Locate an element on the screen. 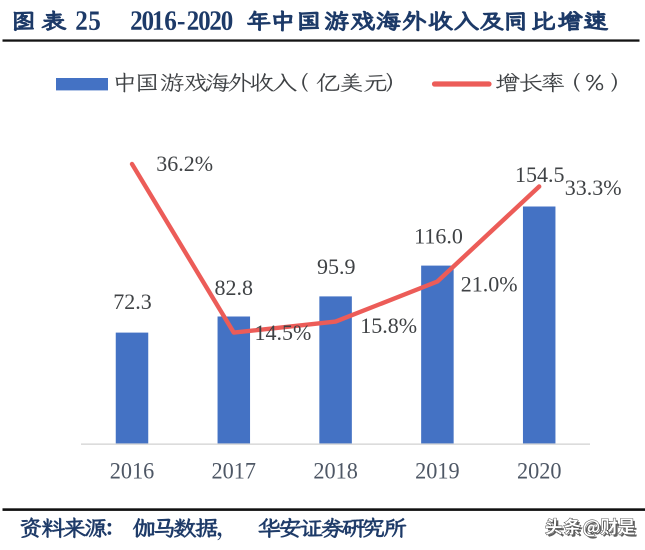 This screenshot has width=645, height=550. svg-text: 72.3 is located at coordinates (132, 301).